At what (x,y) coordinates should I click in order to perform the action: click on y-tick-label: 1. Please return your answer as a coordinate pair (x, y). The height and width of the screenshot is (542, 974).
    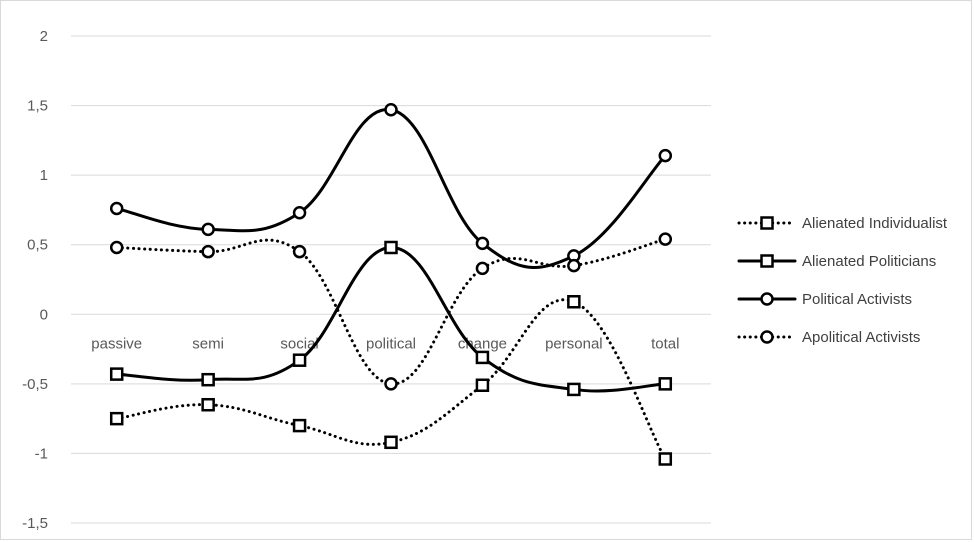
    Looking at the image, I should click on (44, 175).